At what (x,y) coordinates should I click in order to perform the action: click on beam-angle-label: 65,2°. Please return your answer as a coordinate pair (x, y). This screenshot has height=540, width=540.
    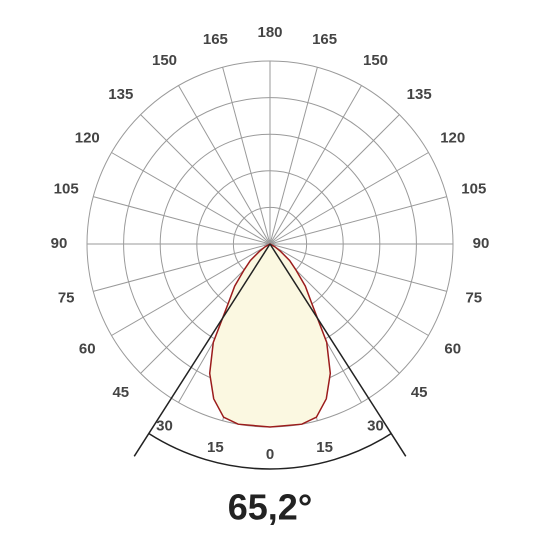
    Looking at the image, I should click on (270, 507).